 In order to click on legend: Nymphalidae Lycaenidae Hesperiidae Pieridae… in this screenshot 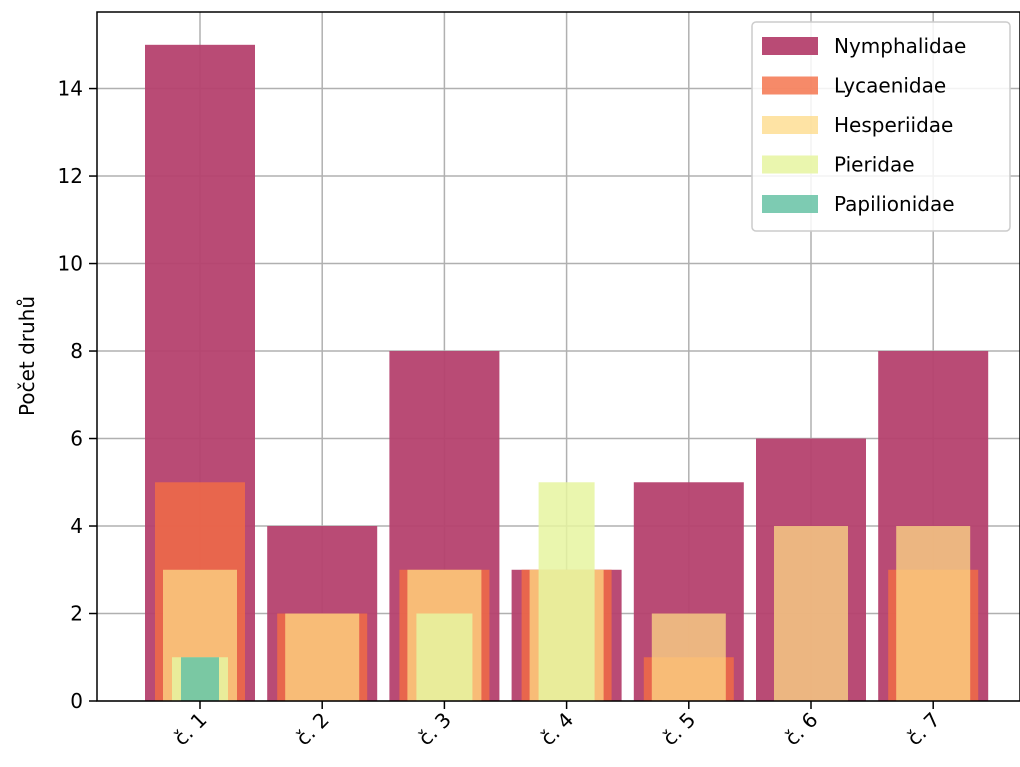, I will do `click(881, 126)`.